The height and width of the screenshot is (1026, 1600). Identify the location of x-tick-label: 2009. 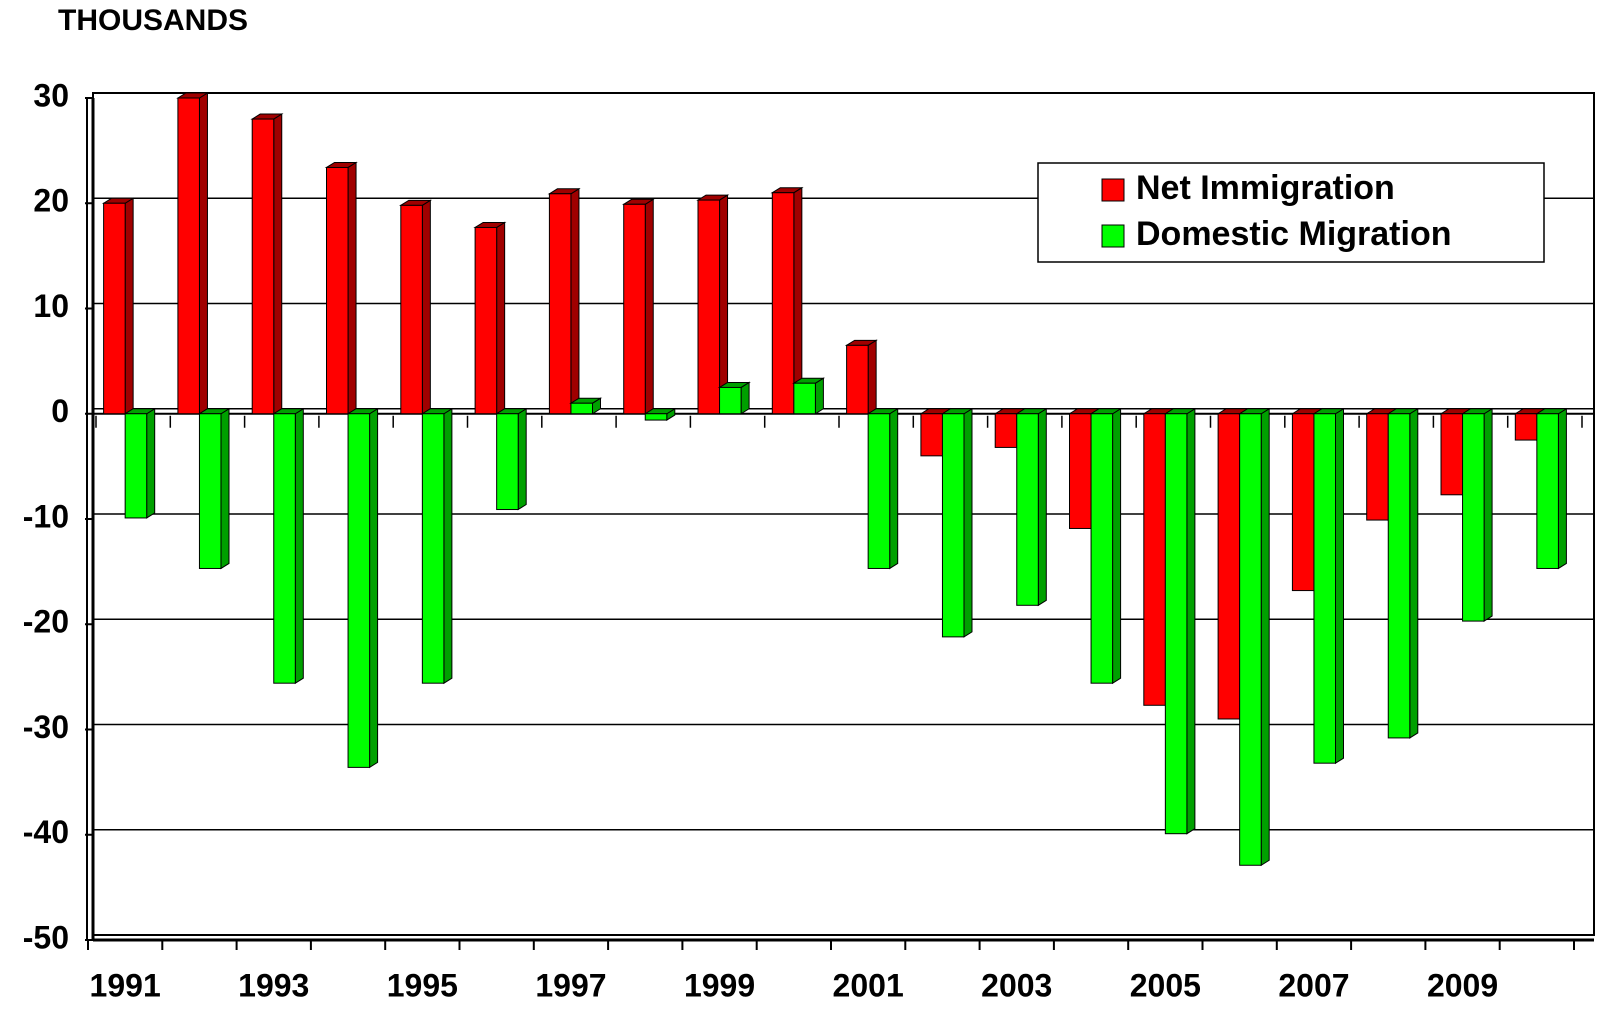
(1462, 985).